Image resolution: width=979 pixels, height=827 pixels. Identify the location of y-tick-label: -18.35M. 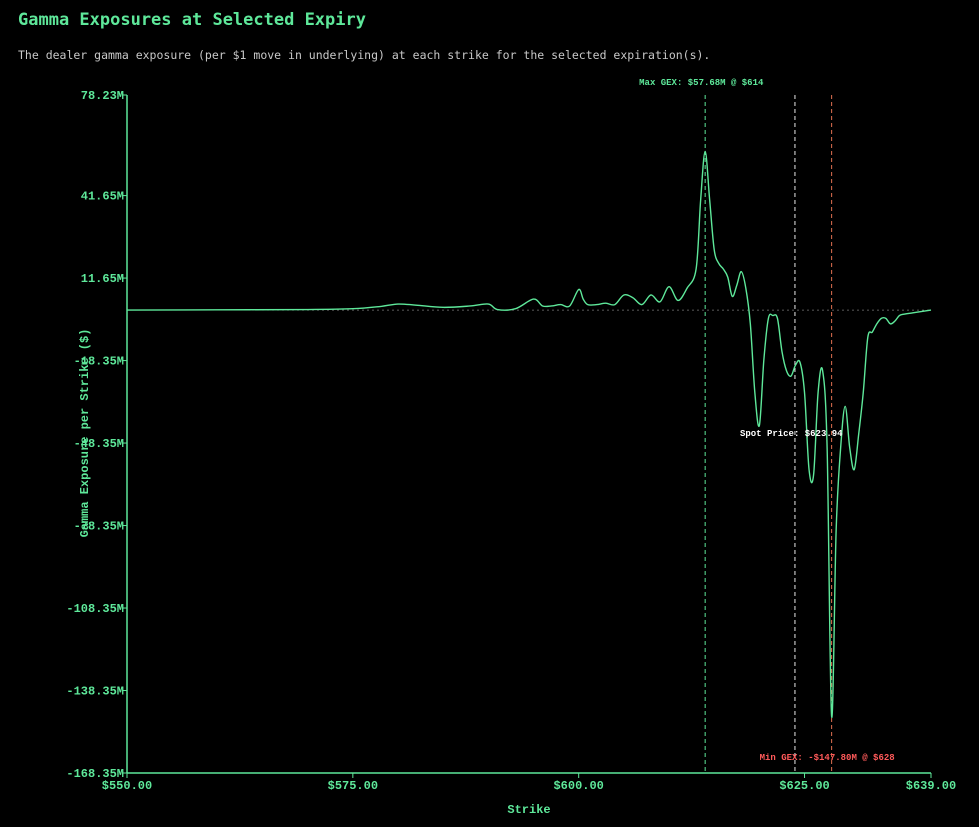
(99, 362).